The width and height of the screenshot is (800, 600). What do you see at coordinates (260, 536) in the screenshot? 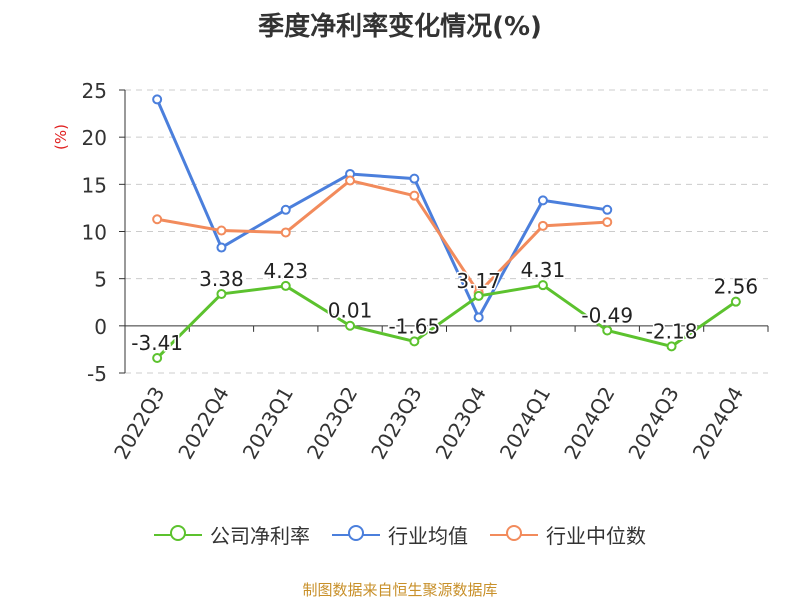
I see `legend-label: 公司净利率` at bounding box center [260, 536].